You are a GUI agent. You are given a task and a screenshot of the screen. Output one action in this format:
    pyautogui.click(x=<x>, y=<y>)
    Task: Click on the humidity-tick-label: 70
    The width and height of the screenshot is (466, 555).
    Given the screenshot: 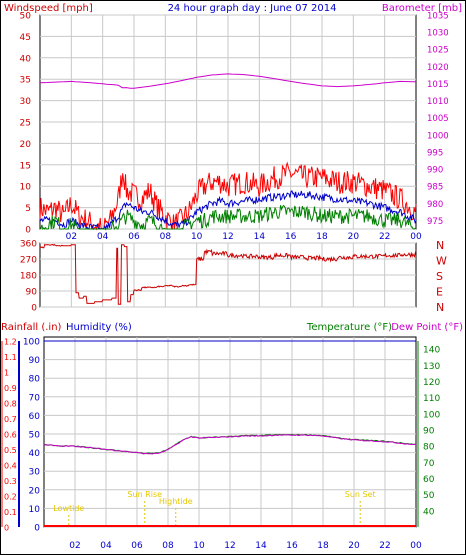 What is the action you would take?
    pyautogui.click(x=35, y=398)
    